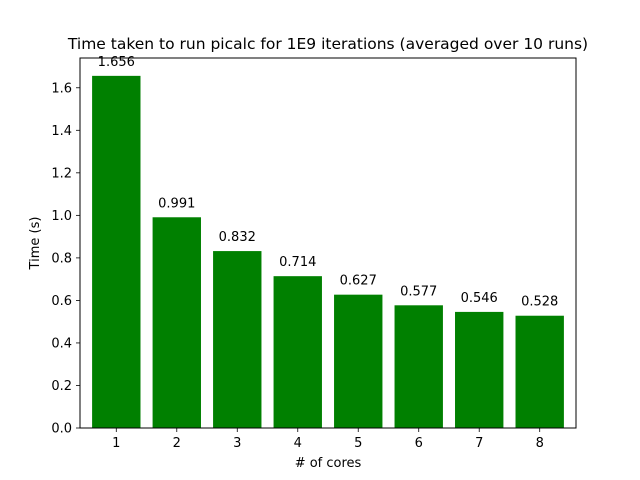 The image size is (640, 480). Describe the element at coordinates (116, 443) in the screenshot. I see `x-tick-label: 1` at that location.